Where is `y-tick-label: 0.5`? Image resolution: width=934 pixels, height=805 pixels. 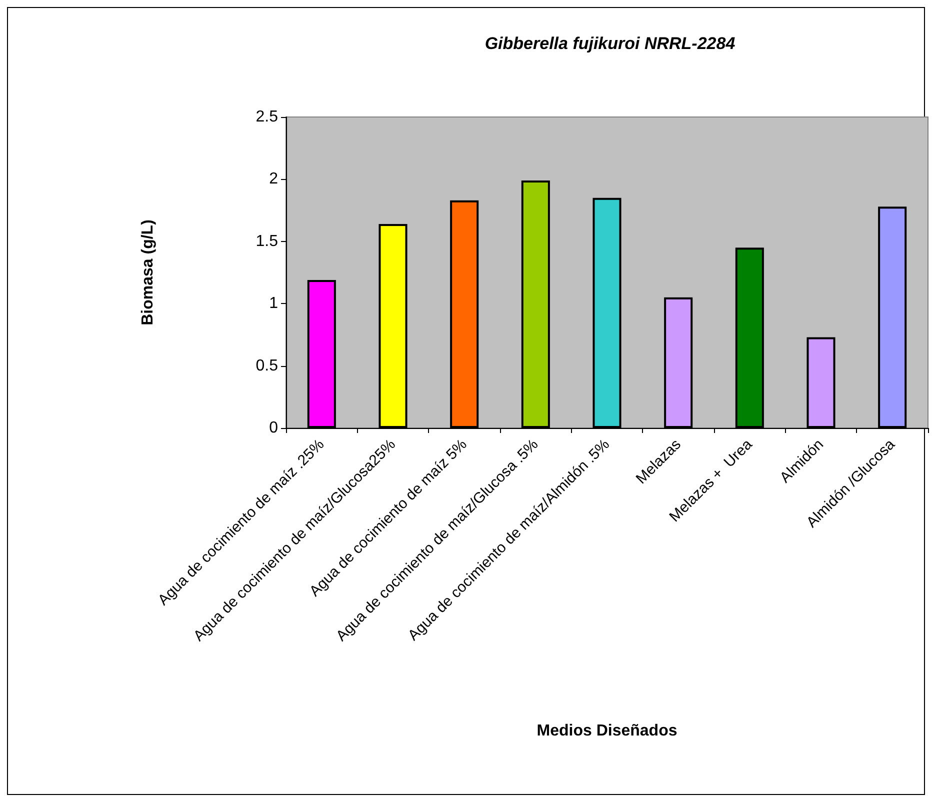 y-tick-label: 0.5 is located at coordinates (267, 365).